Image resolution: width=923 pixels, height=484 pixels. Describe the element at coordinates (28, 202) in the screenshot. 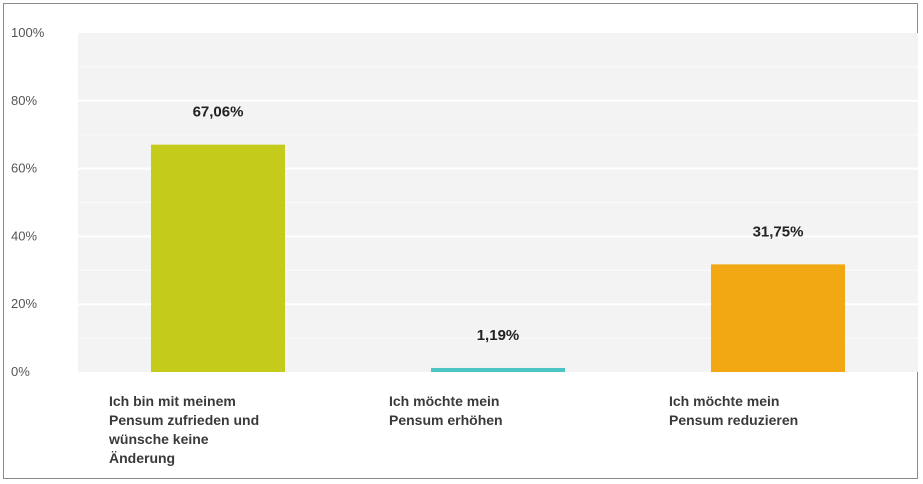

I see `y-axis: 0% 20% 40% 60% 80% 100%` at that location.